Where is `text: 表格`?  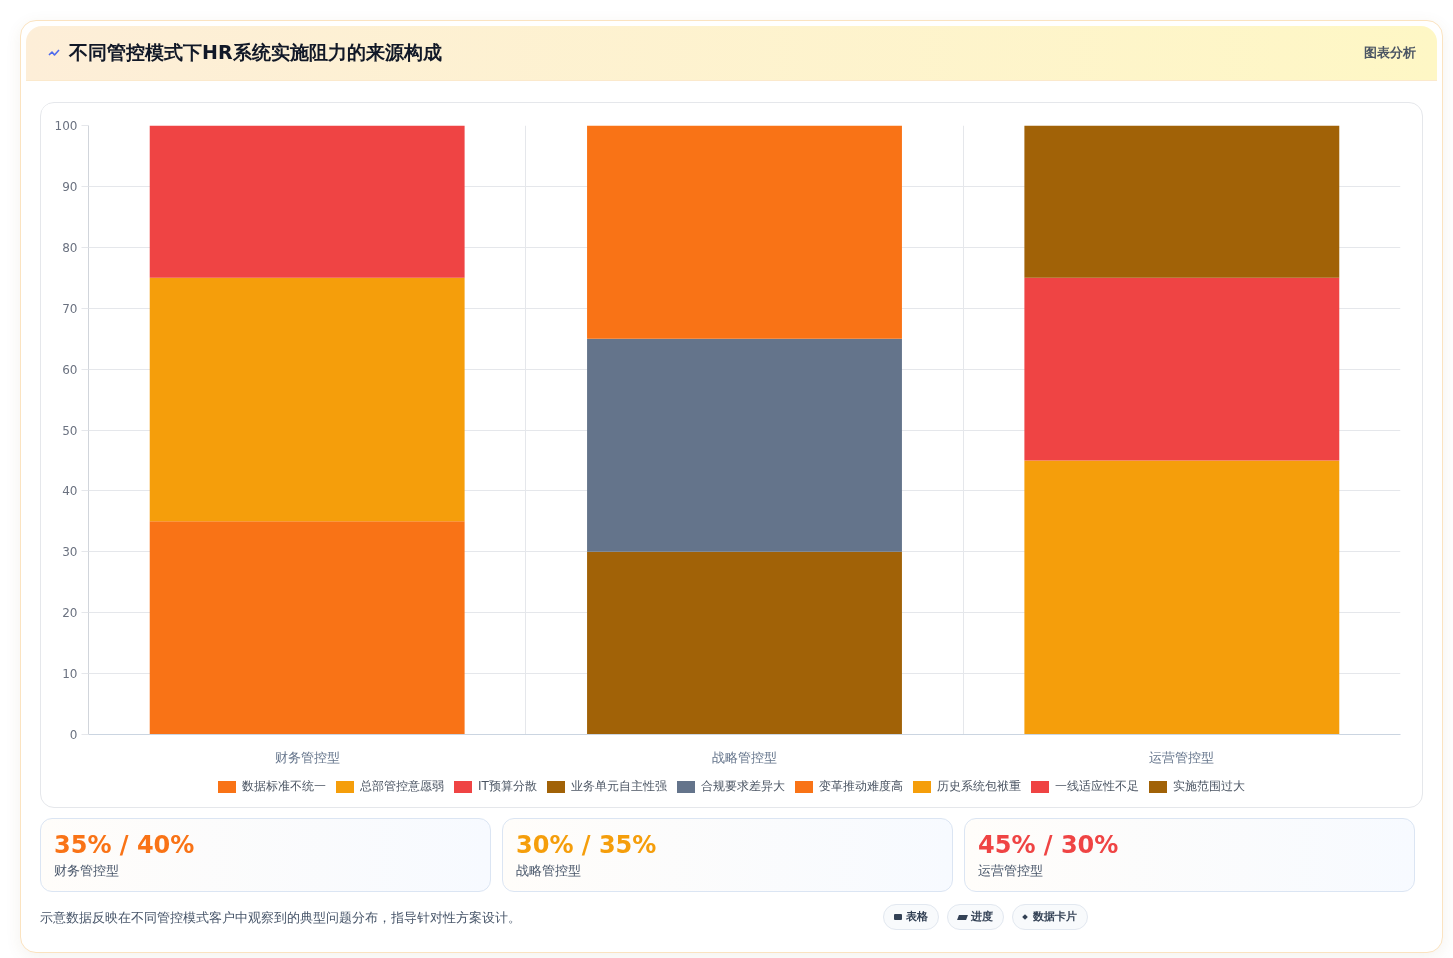
text: 表格 is located at coordinates (911, 917).